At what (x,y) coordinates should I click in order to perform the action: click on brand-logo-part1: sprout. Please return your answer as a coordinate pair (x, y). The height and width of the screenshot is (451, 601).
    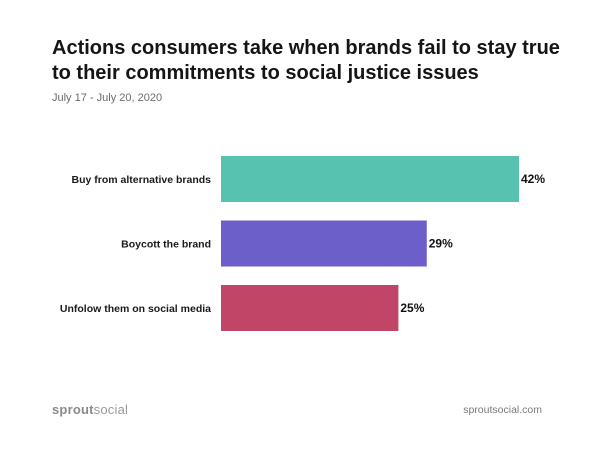
    Looking at the image, I should click on (73, 409).